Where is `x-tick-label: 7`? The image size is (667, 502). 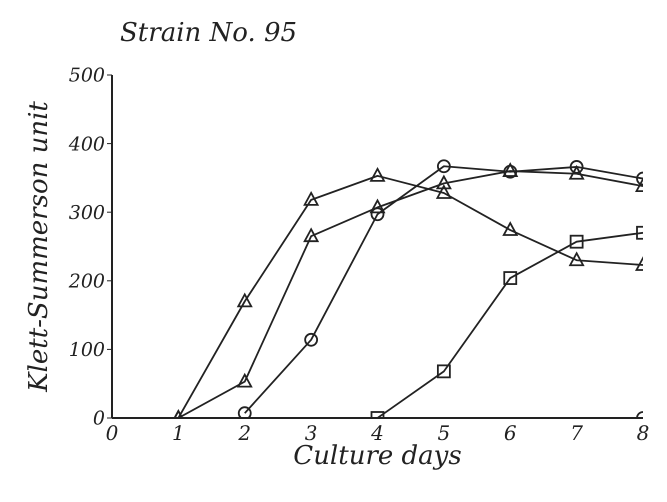
x-tick-label: 7 is located at coordinates (577, 433).